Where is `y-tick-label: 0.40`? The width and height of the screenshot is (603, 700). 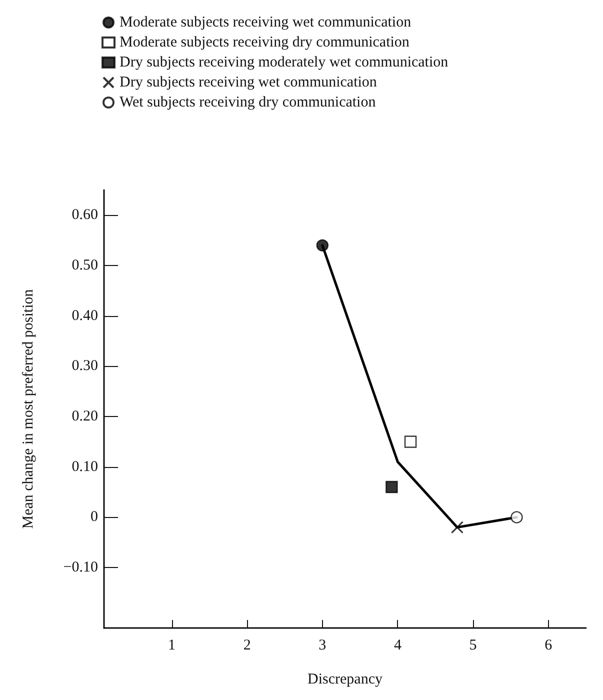
y-tick-label: 0.40 is located at coordinates (85, 316).